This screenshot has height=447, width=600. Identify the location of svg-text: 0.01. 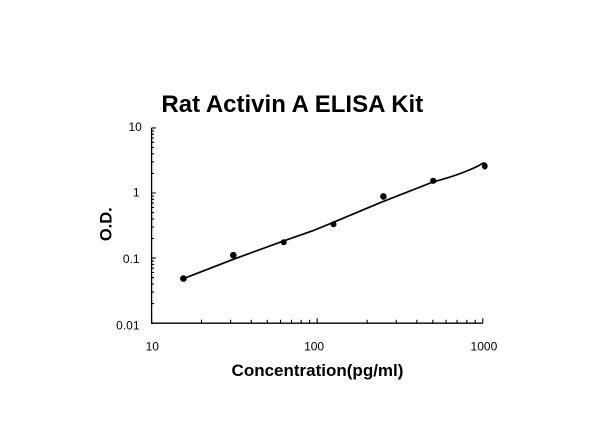
(128, 326).